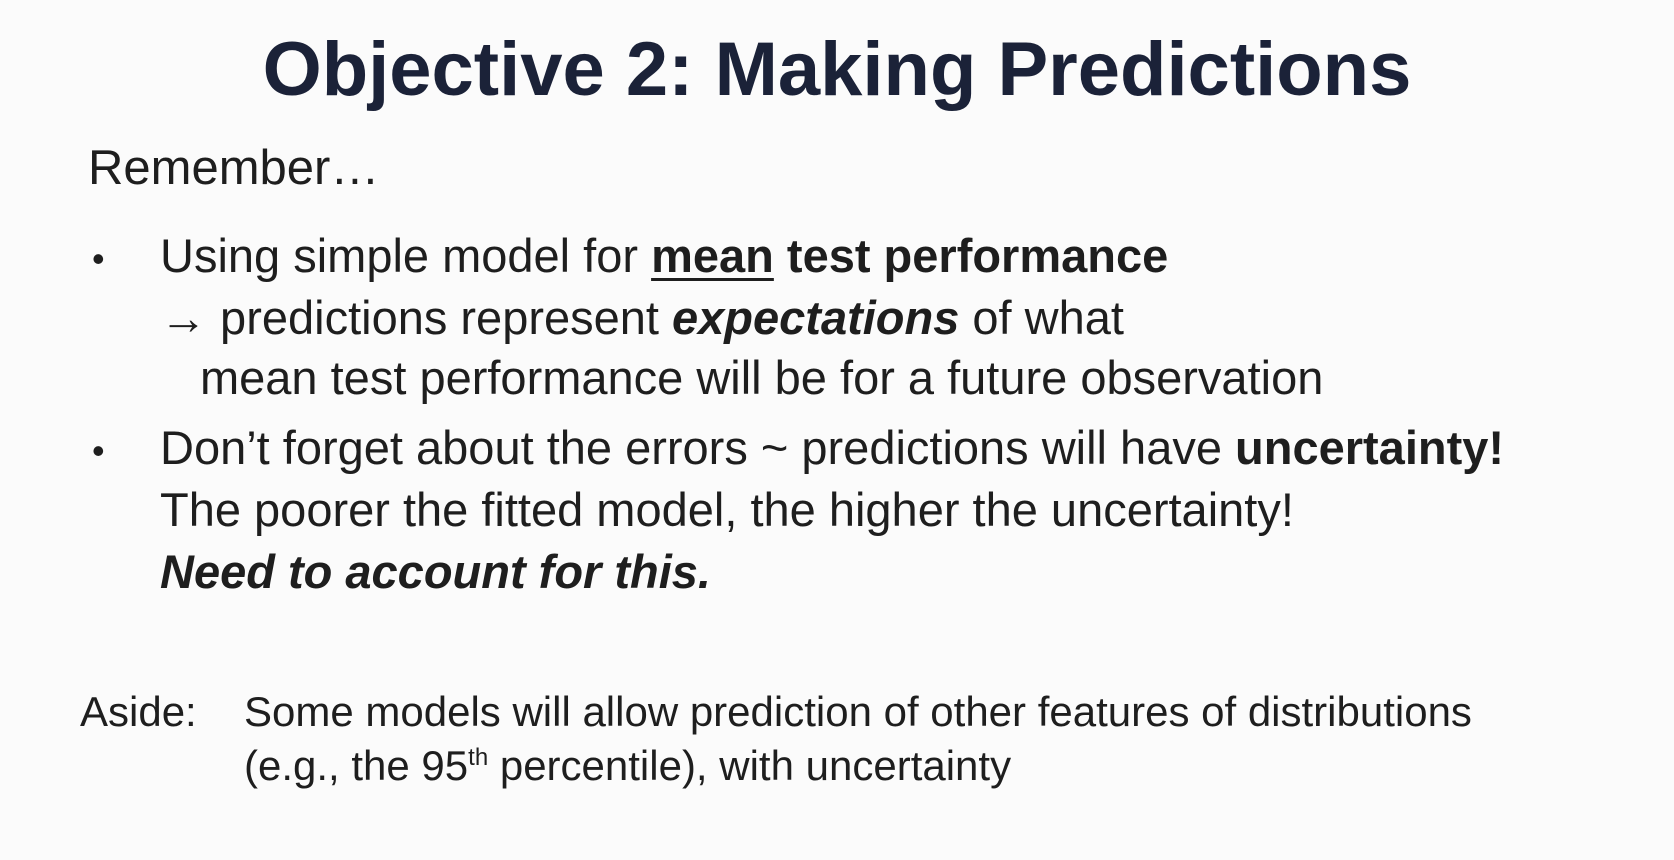 The height and width of the screenshot is (860, 1674). Describe the element at coordinates (712, 255) in the screenshot. I see `bullet-1-mean-underlined: mean` at that location.